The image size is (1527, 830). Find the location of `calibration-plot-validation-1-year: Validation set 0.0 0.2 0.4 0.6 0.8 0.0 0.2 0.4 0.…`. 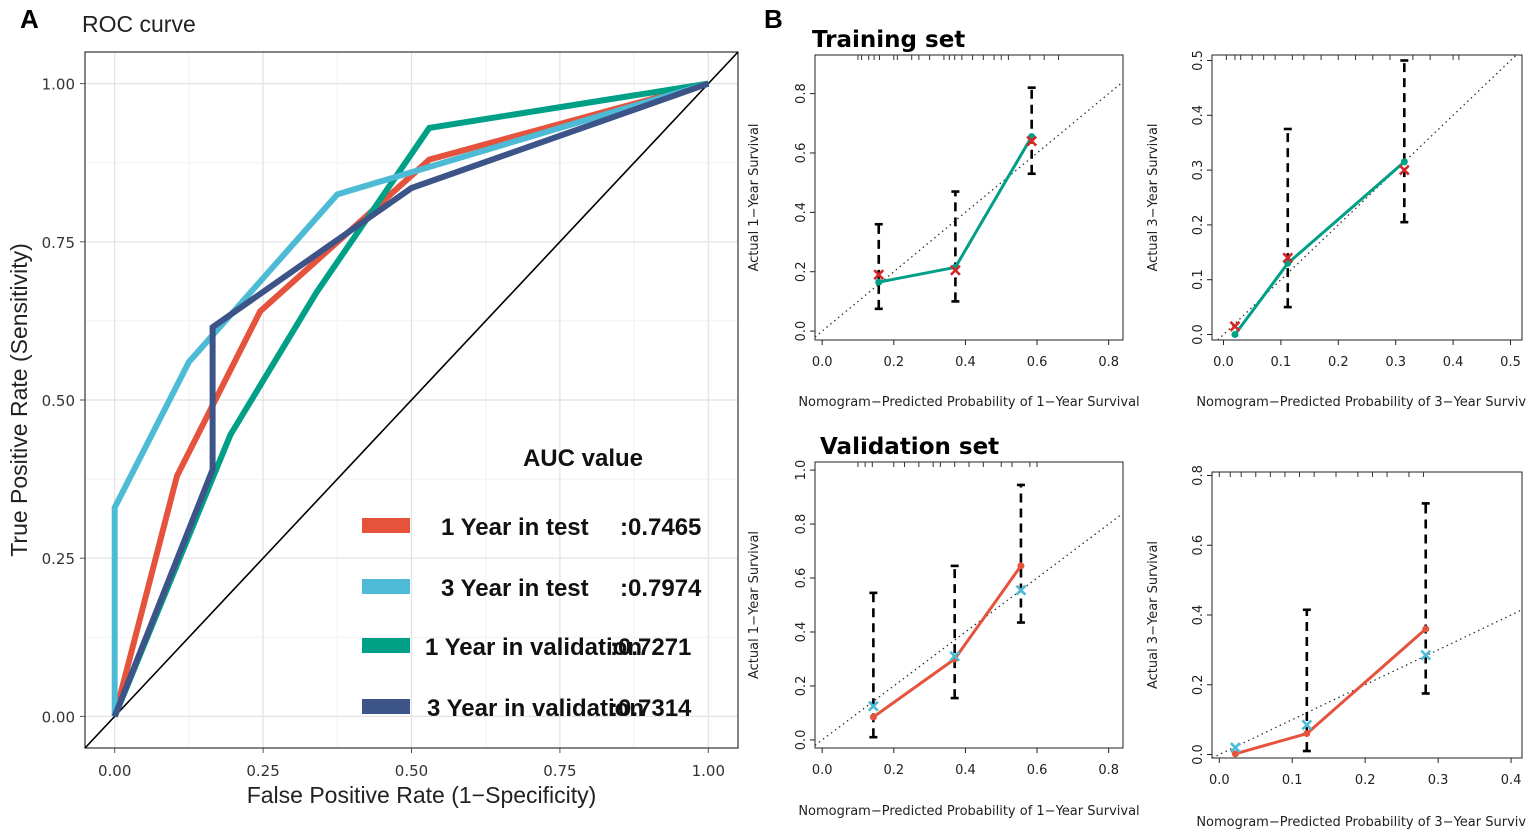

calibration-plot-validation-1-year: Validation set 0.0 0.2 0.4 0.6 0.8 0.0 0.2 0.4 0.… is located at coordinates (943, 626).